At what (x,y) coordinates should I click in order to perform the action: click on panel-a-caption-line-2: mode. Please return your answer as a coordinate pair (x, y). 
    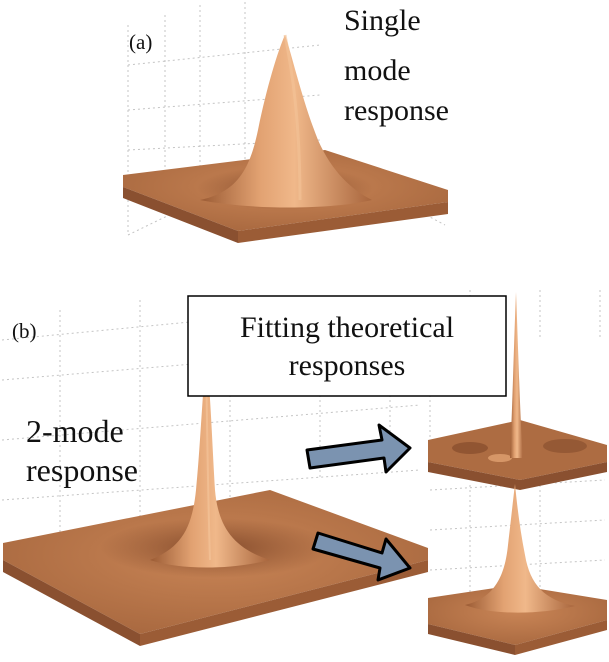
    Looking at the image, I should click on (377, 70).